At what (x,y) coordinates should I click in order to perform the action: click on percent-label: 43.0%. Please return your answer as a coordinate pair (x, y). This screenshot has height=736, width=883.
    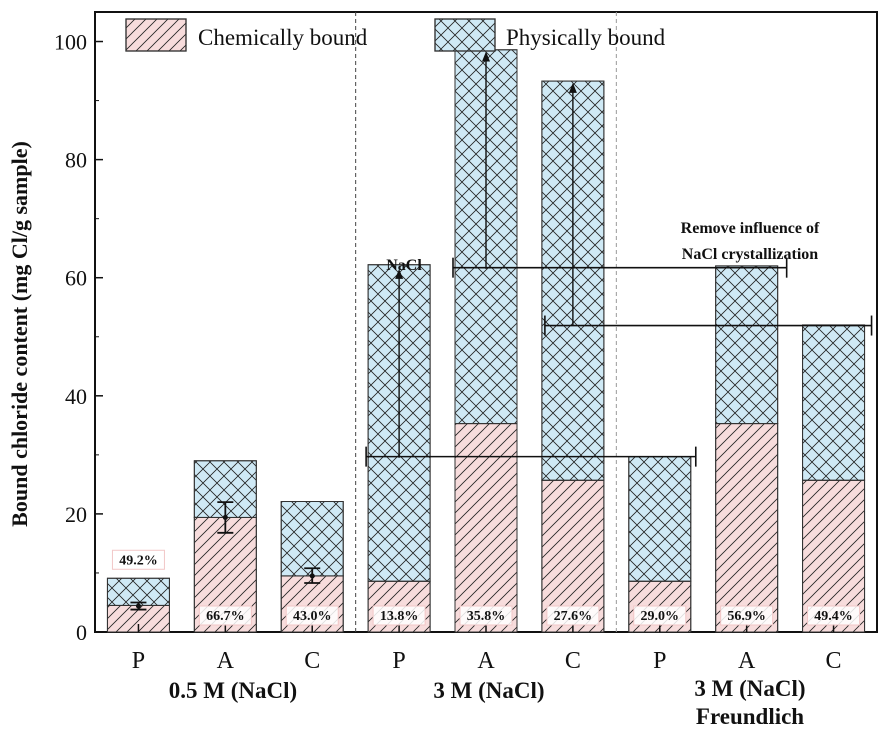
    Looking at the image, I should click on (312, 616).